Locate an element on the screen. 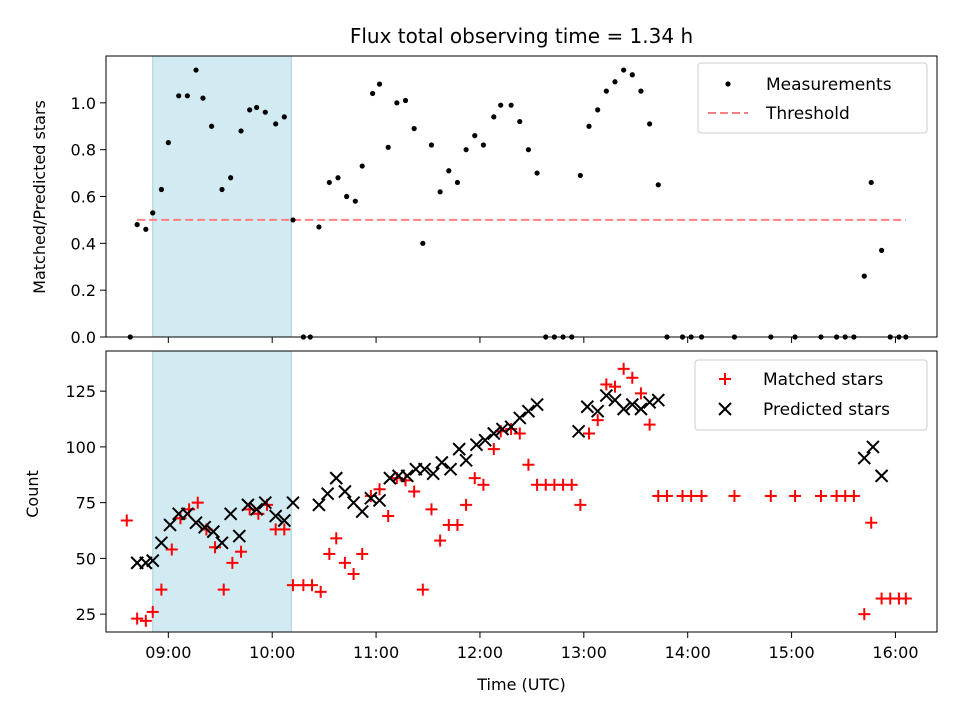 The width and height of the screenshot is (960, 720). legend-measurements-marker is located at coordinates (728, 84).